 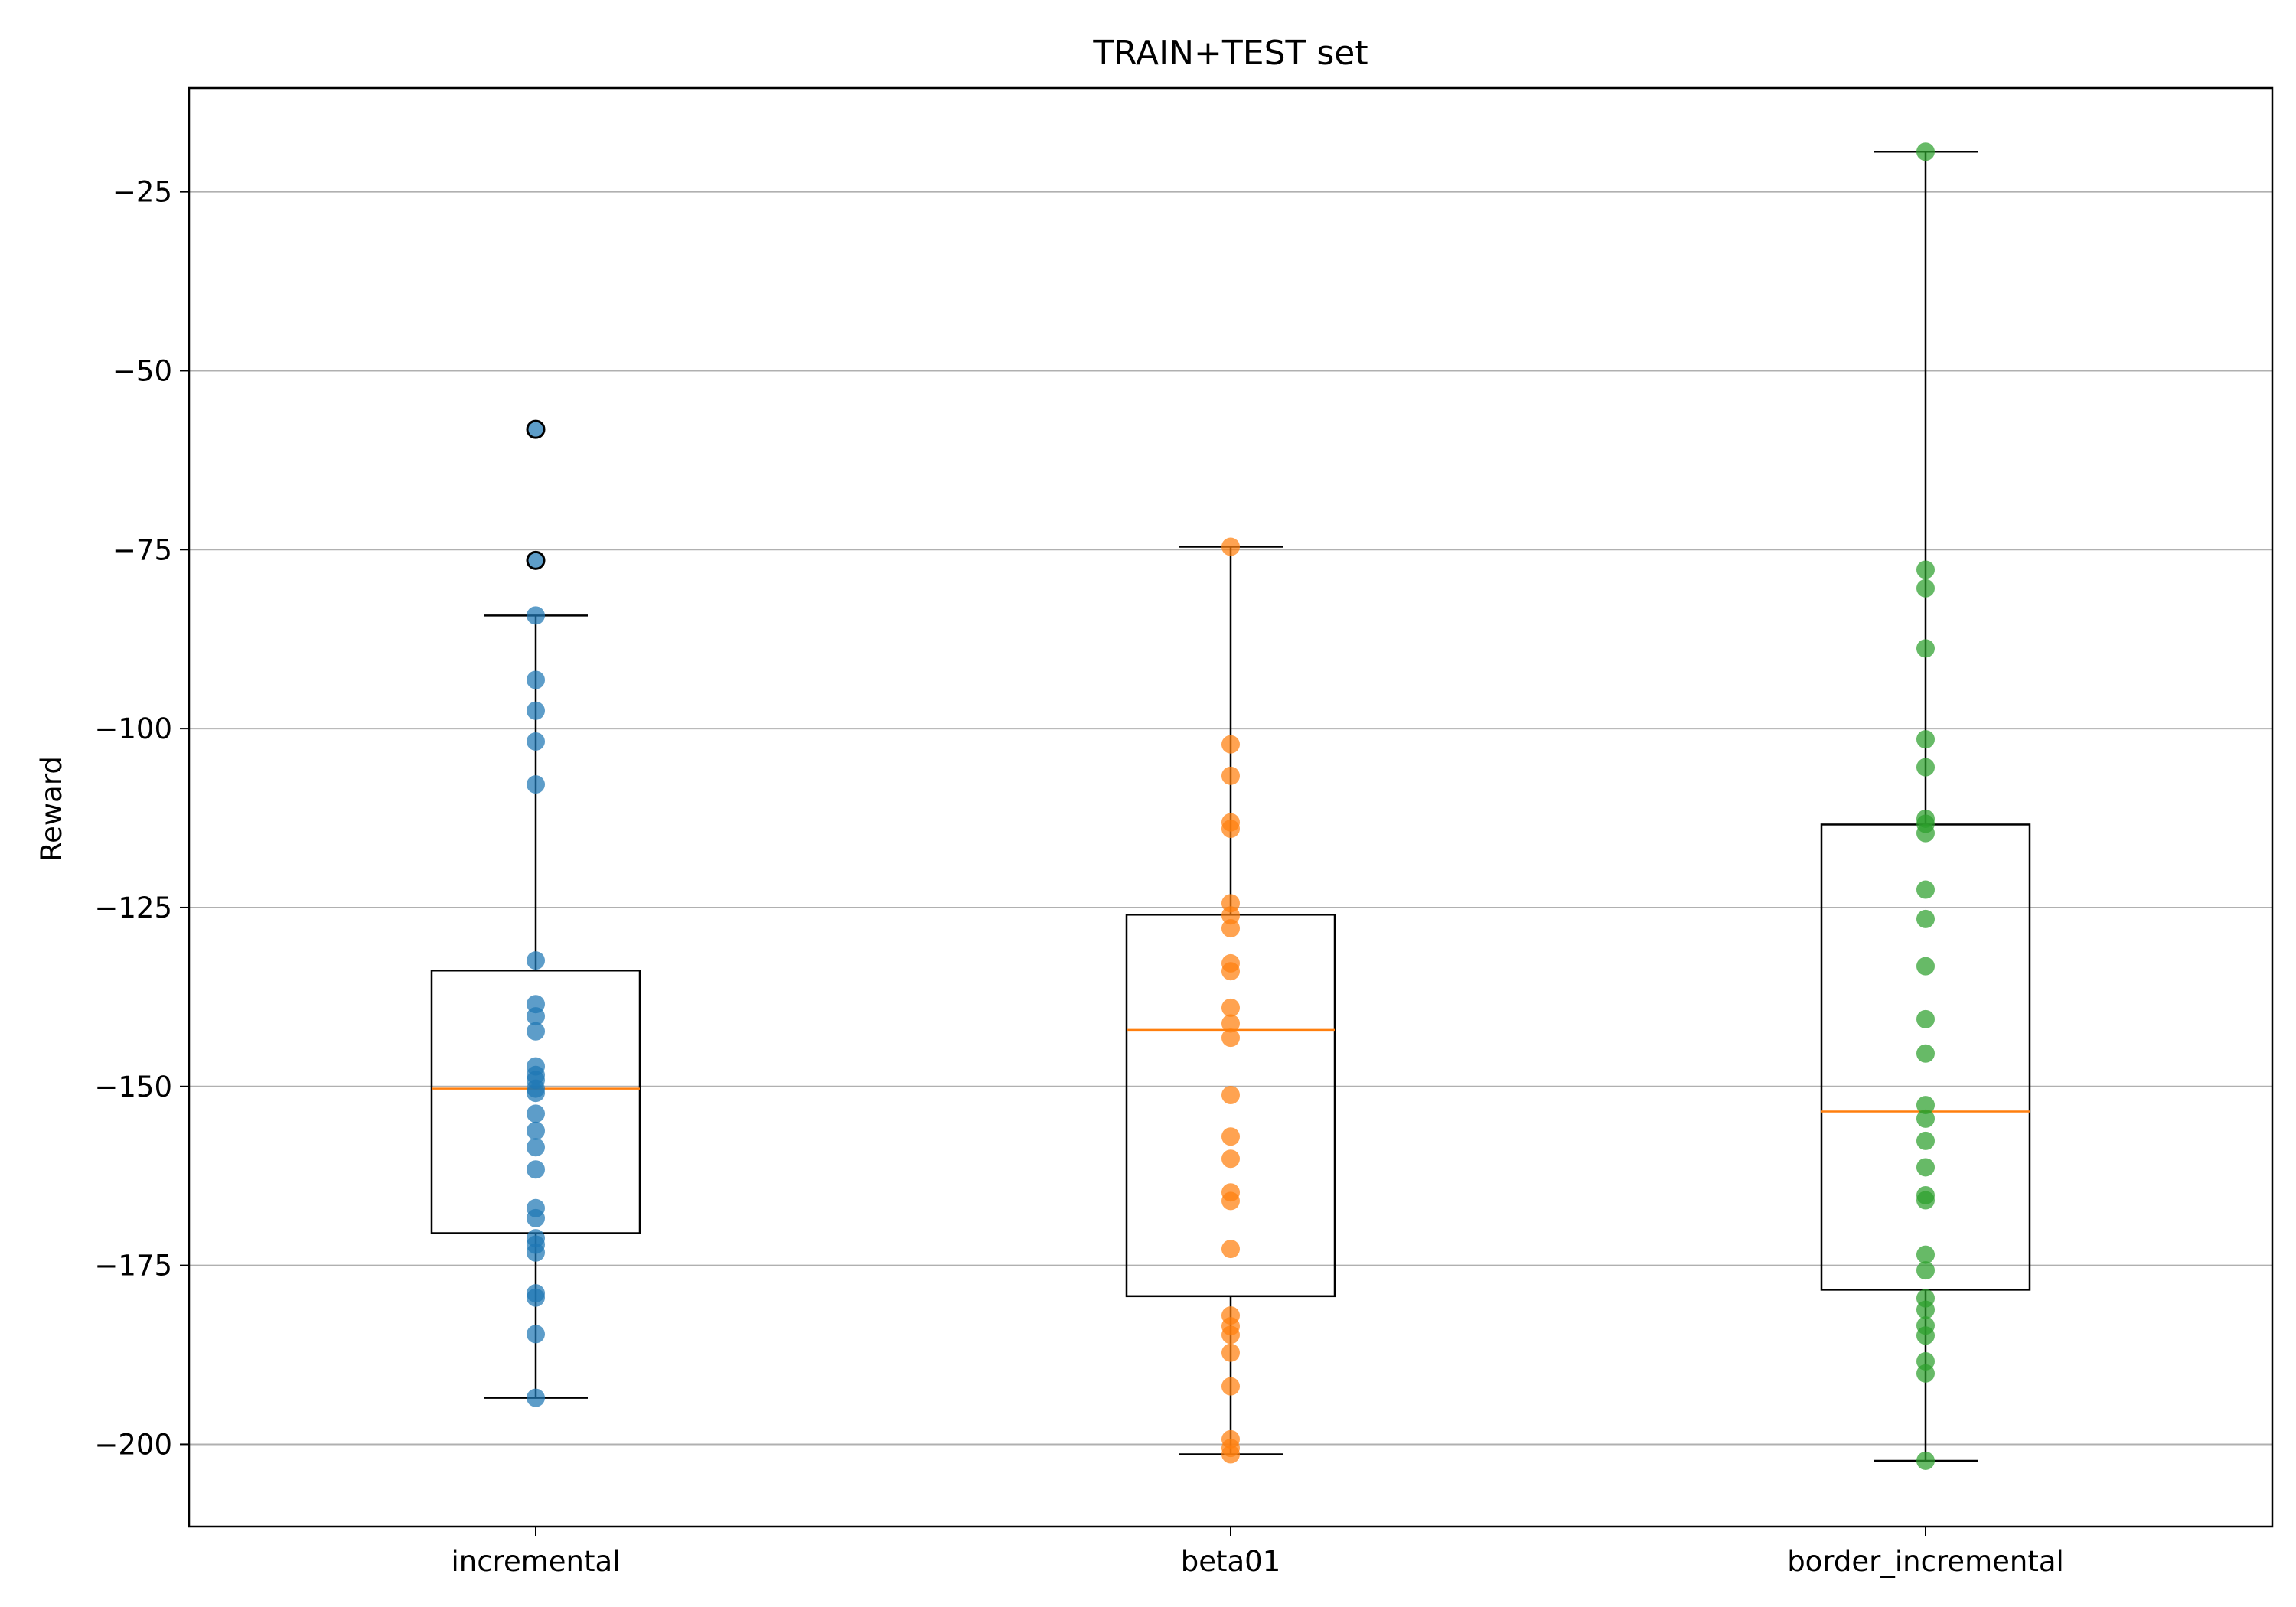 What do you see at coordinates (1231, 1561) in the screenshot?
I see `x-tick-label: beta01` at bounding box center [1231, 1561].